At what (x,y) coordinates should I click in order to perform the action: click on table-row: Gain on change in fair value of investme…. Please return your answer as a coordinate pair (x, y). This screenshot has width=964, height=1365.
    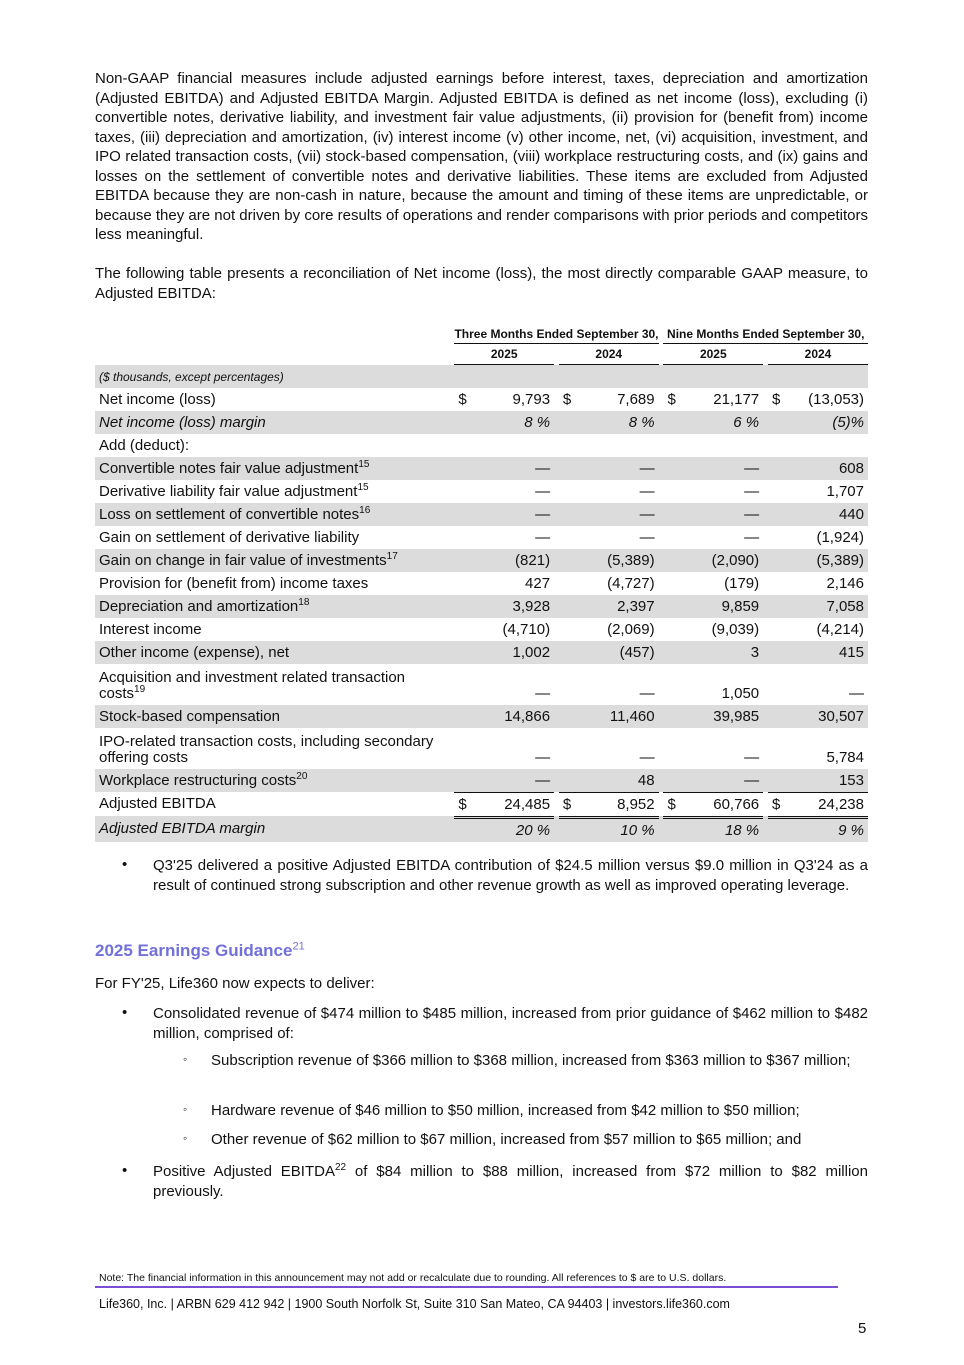
    Looking at the image, I should click on (481, 560).